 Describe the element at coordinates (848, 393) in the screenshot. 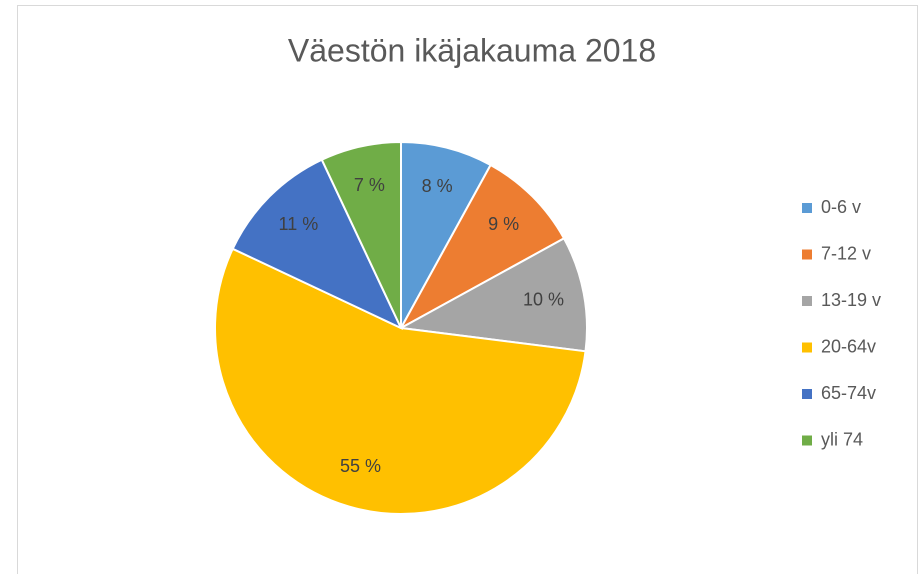

I see `legend-label: 65-74v` at that location.